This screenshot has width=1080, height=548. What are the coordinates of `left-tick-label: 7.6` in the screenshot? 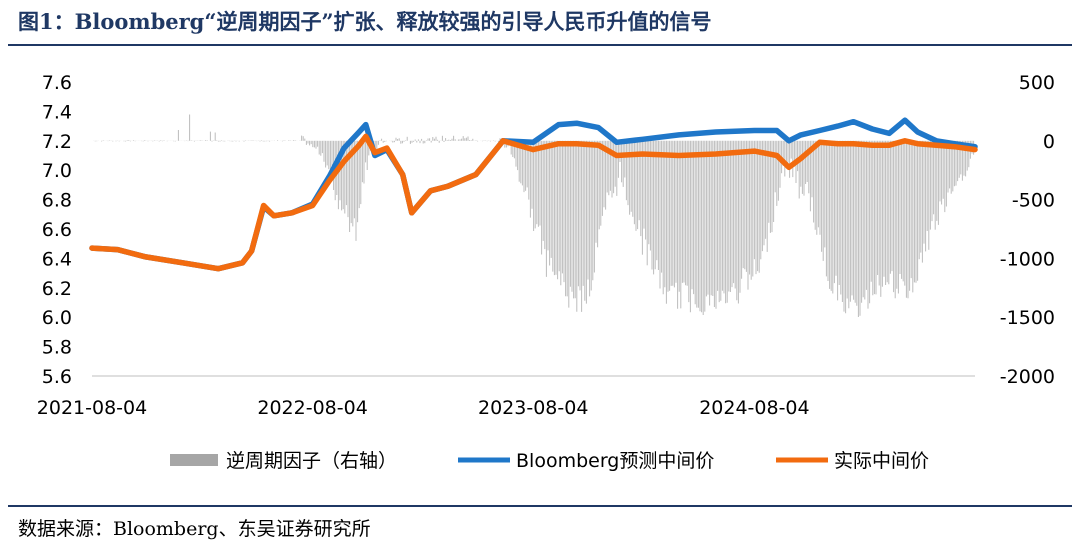 It's located at (57, 83).